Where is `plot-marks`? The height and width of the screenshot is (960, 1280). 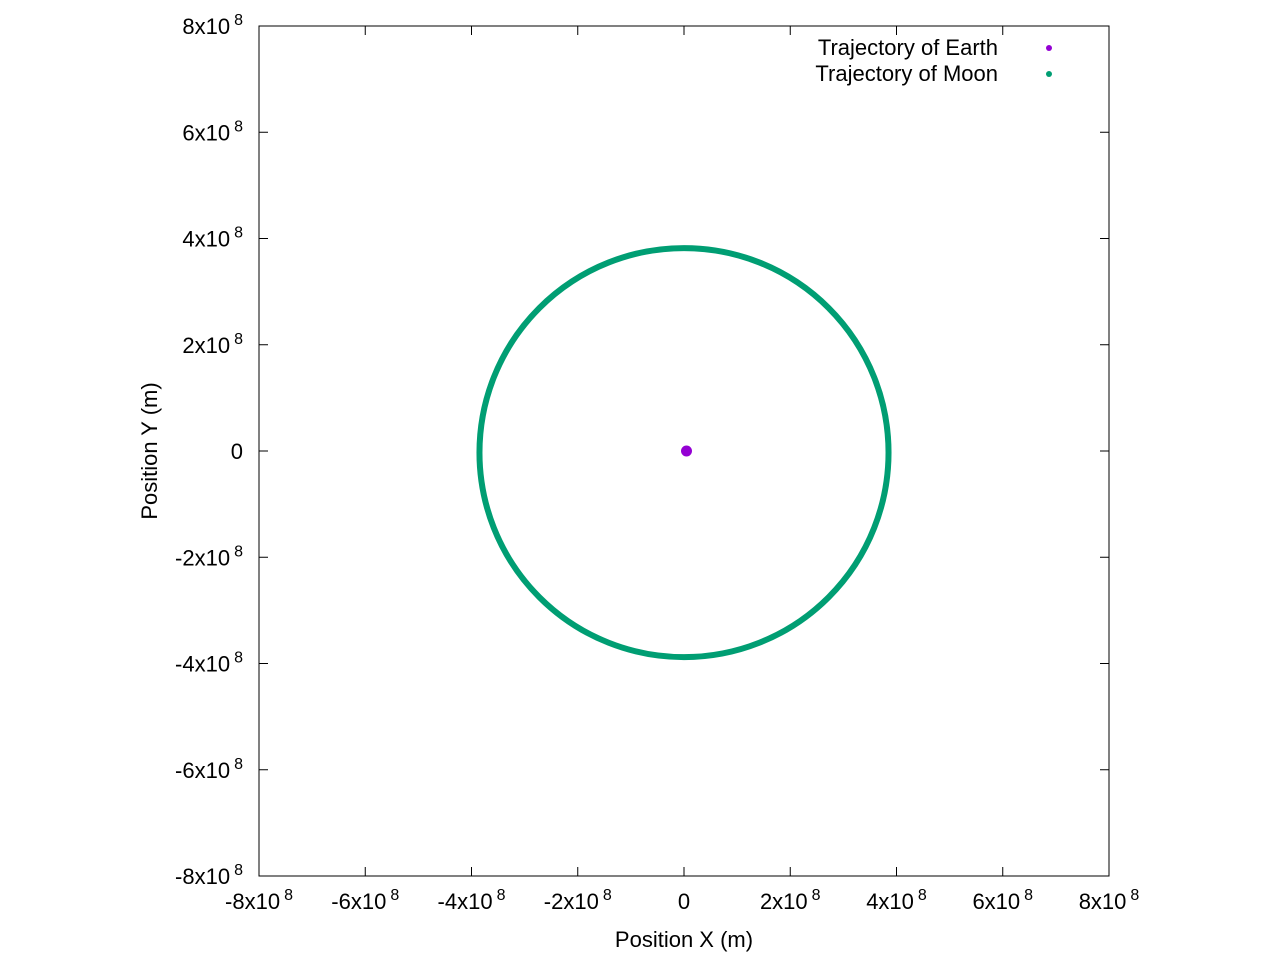 plot-marks is located at coordinates (684, 453).